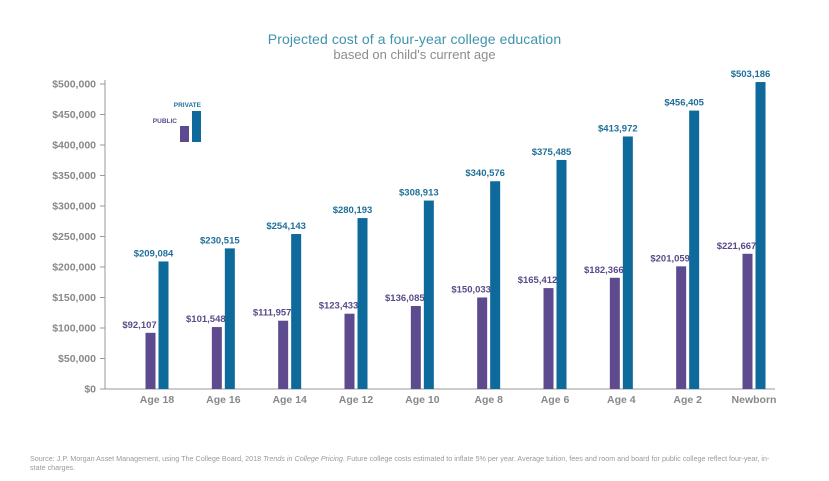 This screenshot has width=829, height=481. What do you see at coordinates (339, 306) in the screenshot?
I see `data-label-public: $123,433` at bounding box center [339, 306].